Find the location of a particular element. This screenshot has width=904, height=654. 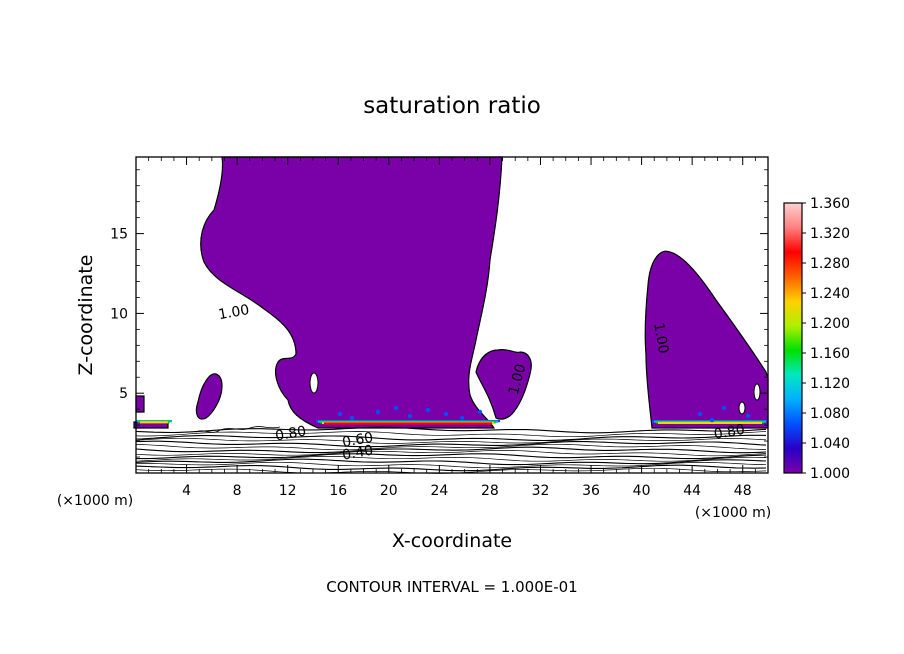

x-tick-label: 32 is located at coordinates (541, 491).